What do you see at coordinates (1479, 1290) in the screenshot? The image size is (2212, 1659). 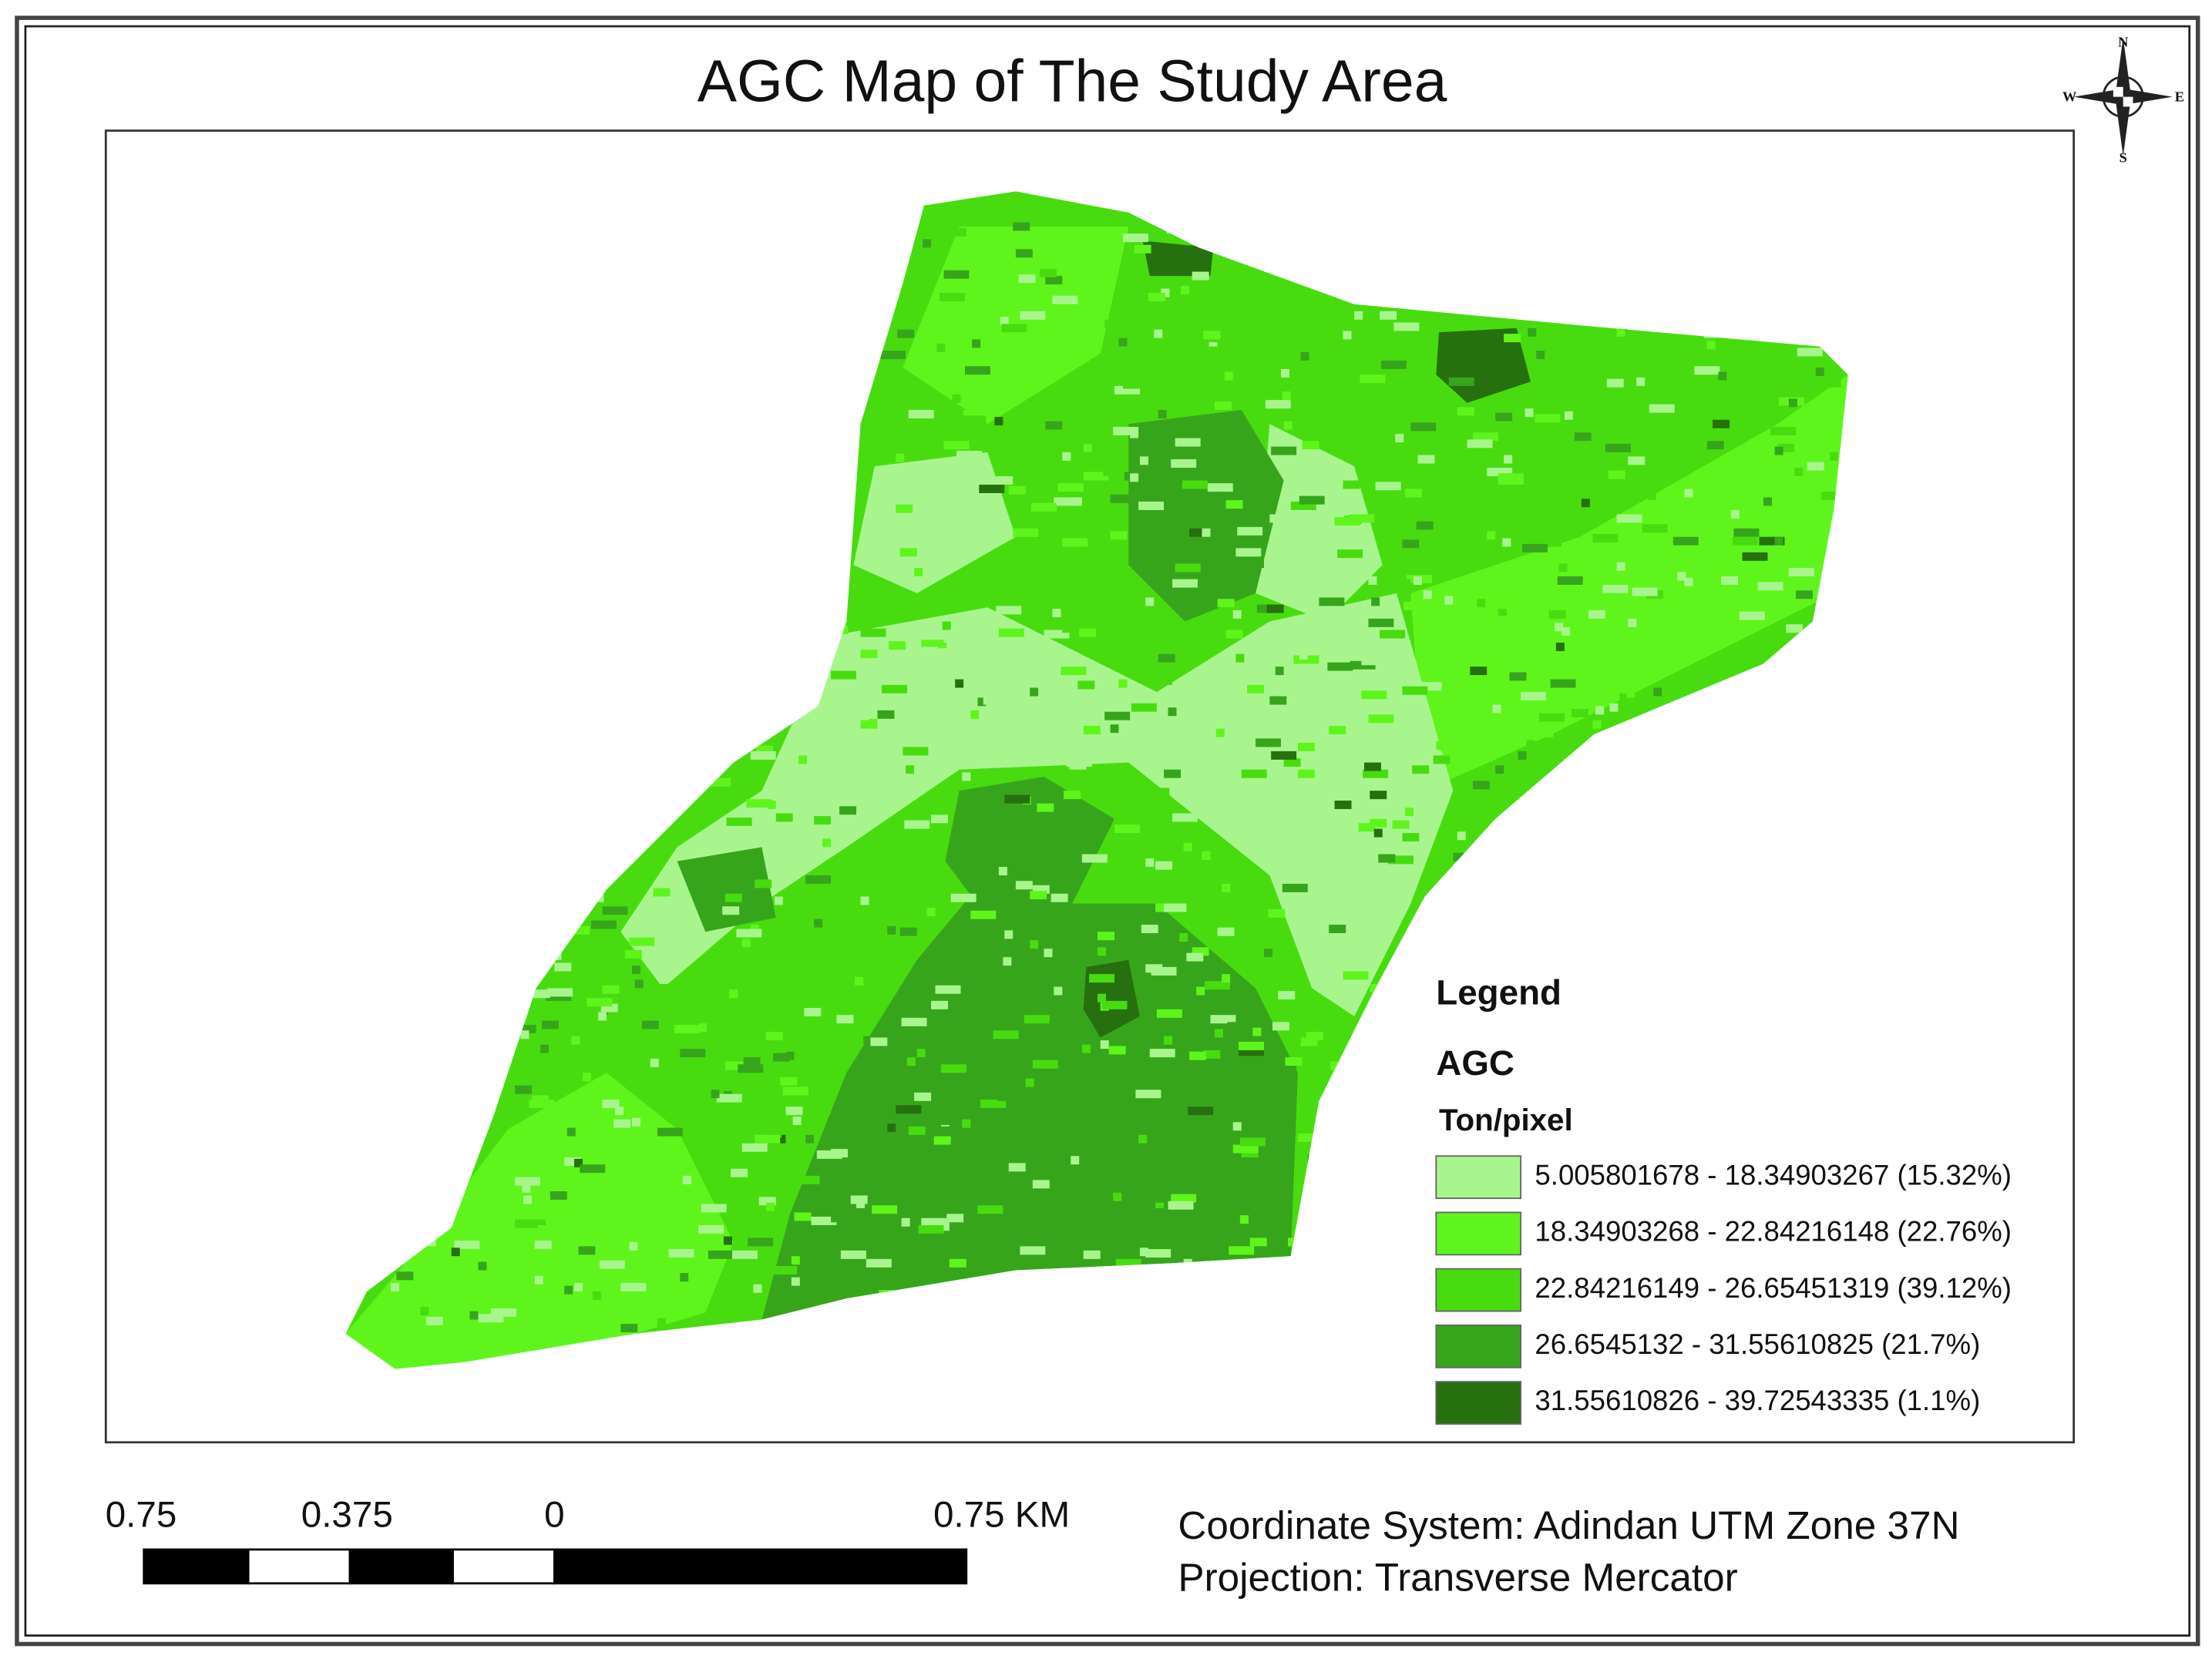 I see `legend-swatch` at bounding box center [1479, 1290].